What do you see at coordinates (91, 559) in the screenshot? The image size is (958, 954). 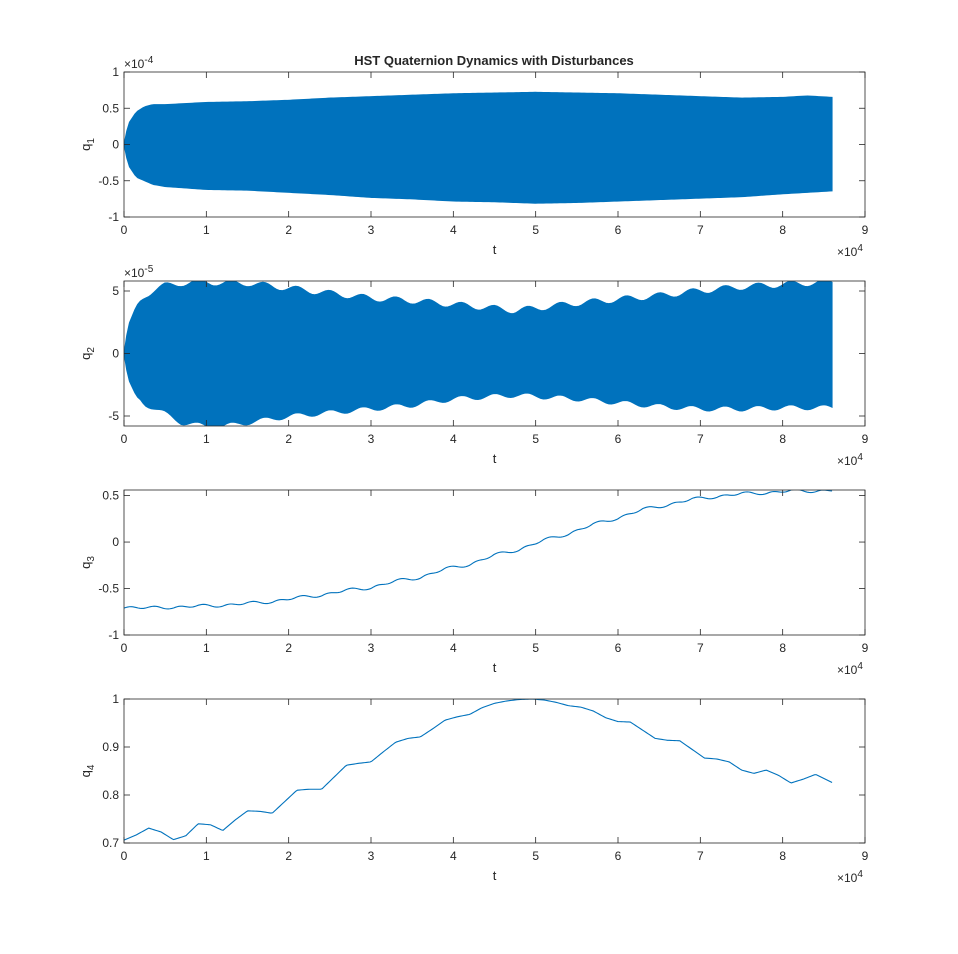 I see `y-axis-label-subscript: 3` at bounding box center [91, 559].